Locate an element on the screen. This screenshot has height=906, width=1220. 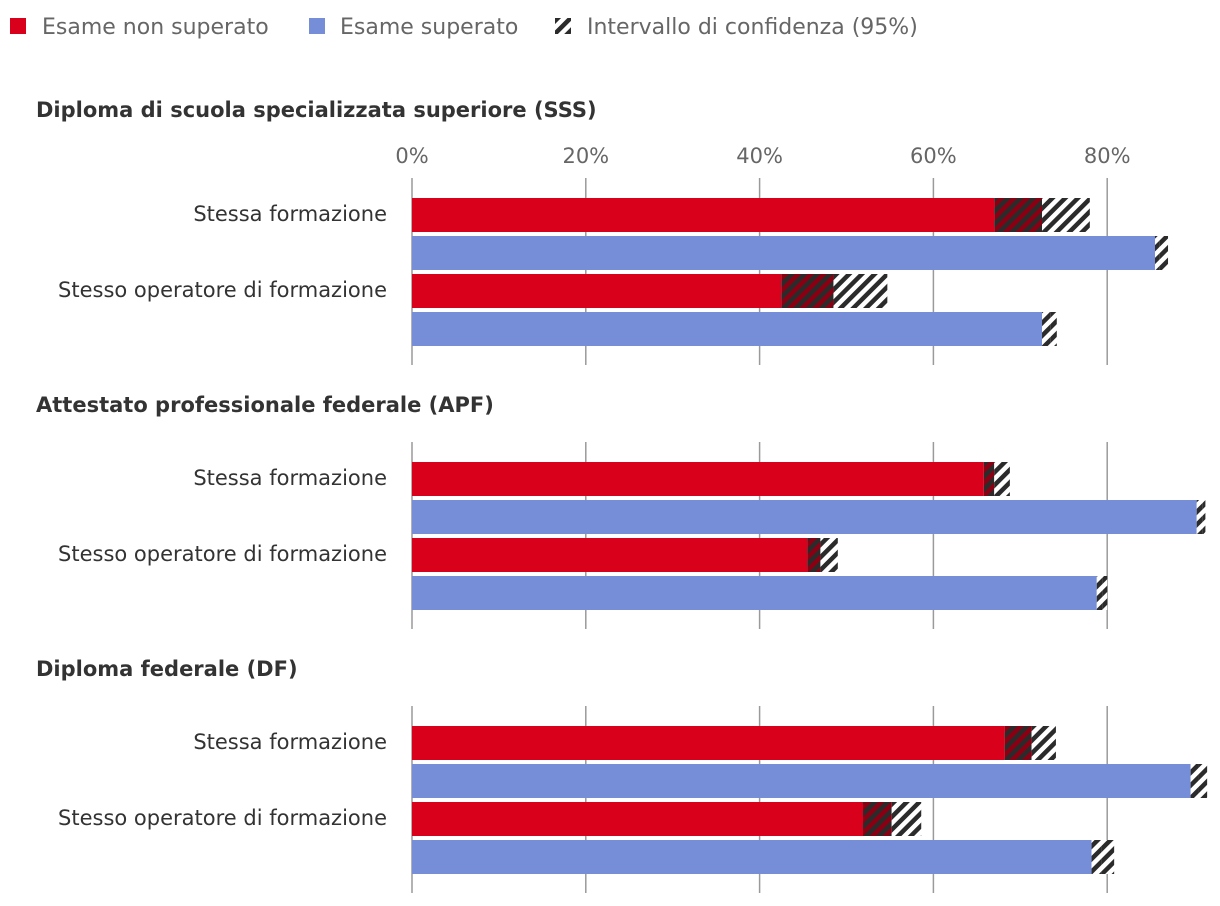
x-tick-labels: 0% 20% 40% 60% 80% is located at coordinates (762, 156).